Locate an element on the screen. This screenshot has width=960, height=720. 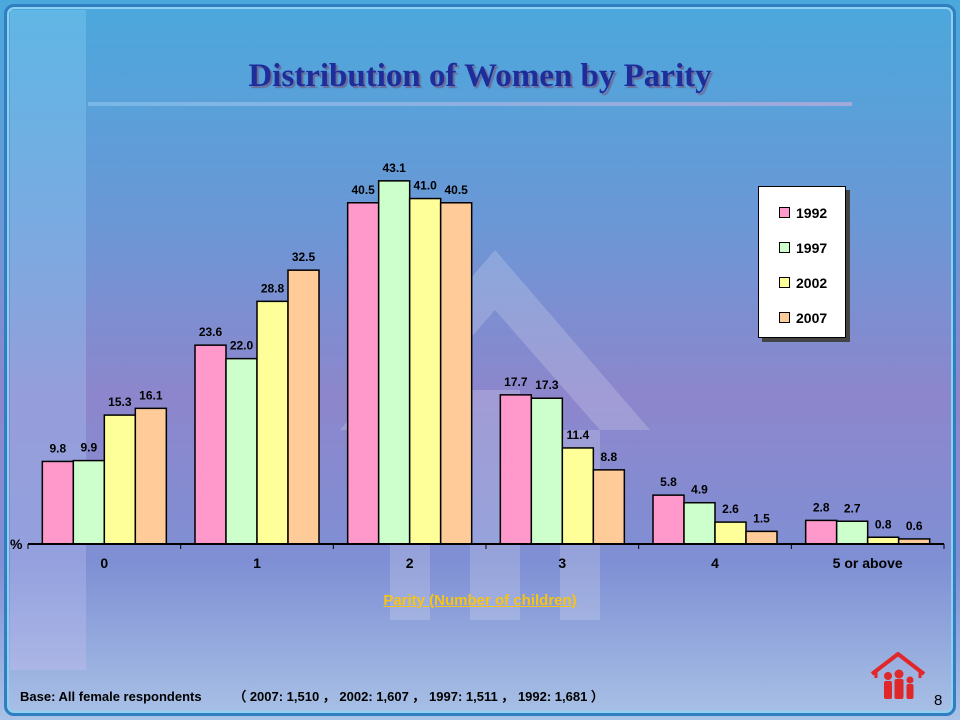
value-label: 17.7 is located at coordinates (516, 382).